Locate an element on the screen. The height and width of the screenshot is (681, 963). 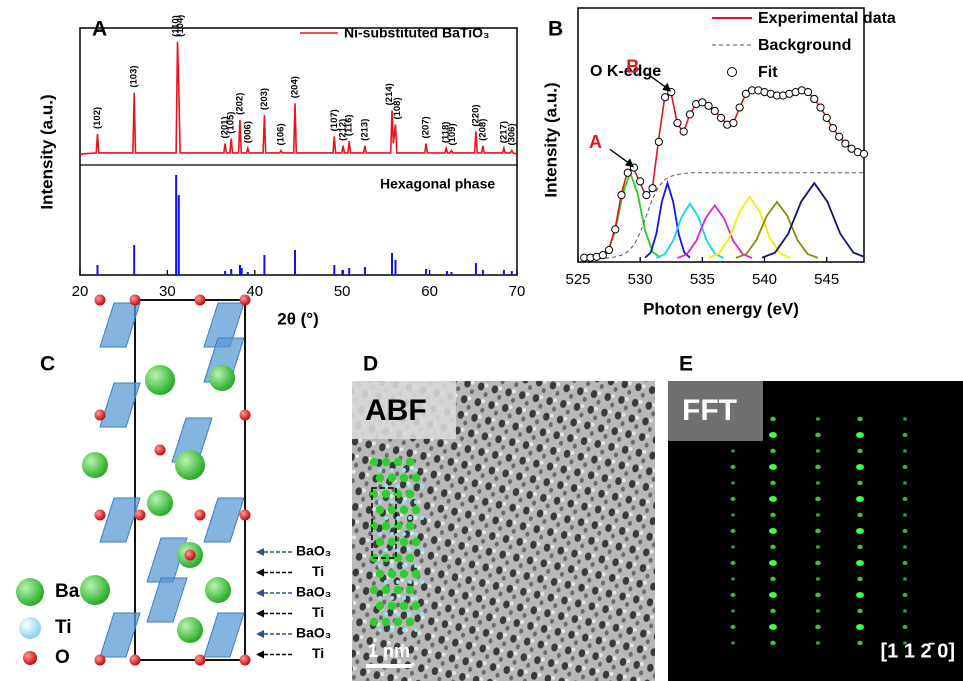
x-axis-label: 2θ (°) is located at coordinates (298, 318).